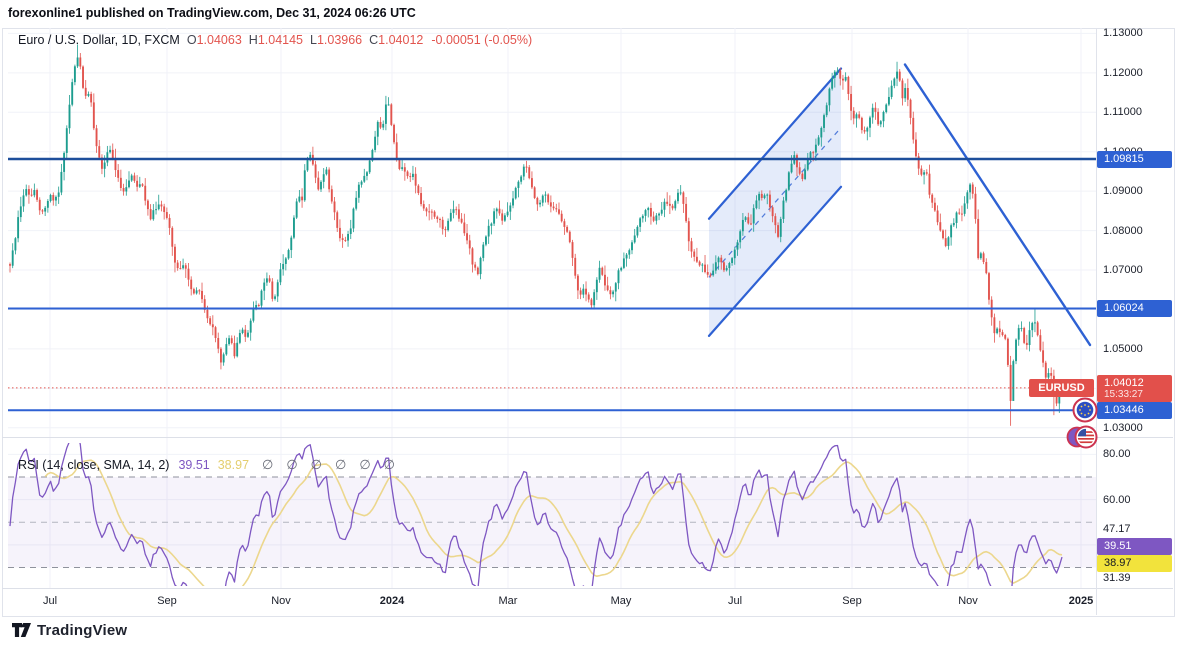 This screenshot has width=1177, height=650. I want to click on us-flag-icon, so click(1082, 437).